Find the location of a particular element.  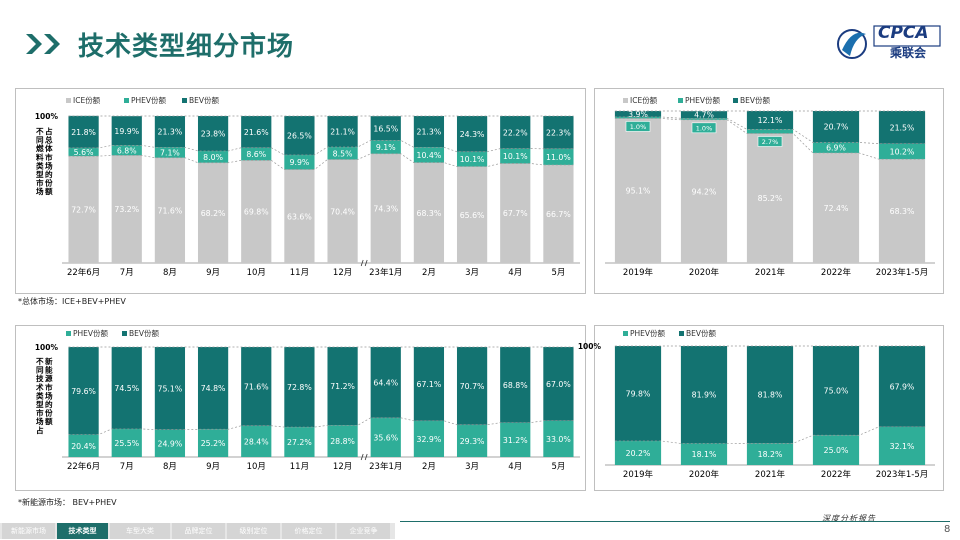

page-title: 技术类型细分市场 is located at coordinates (186, 47).